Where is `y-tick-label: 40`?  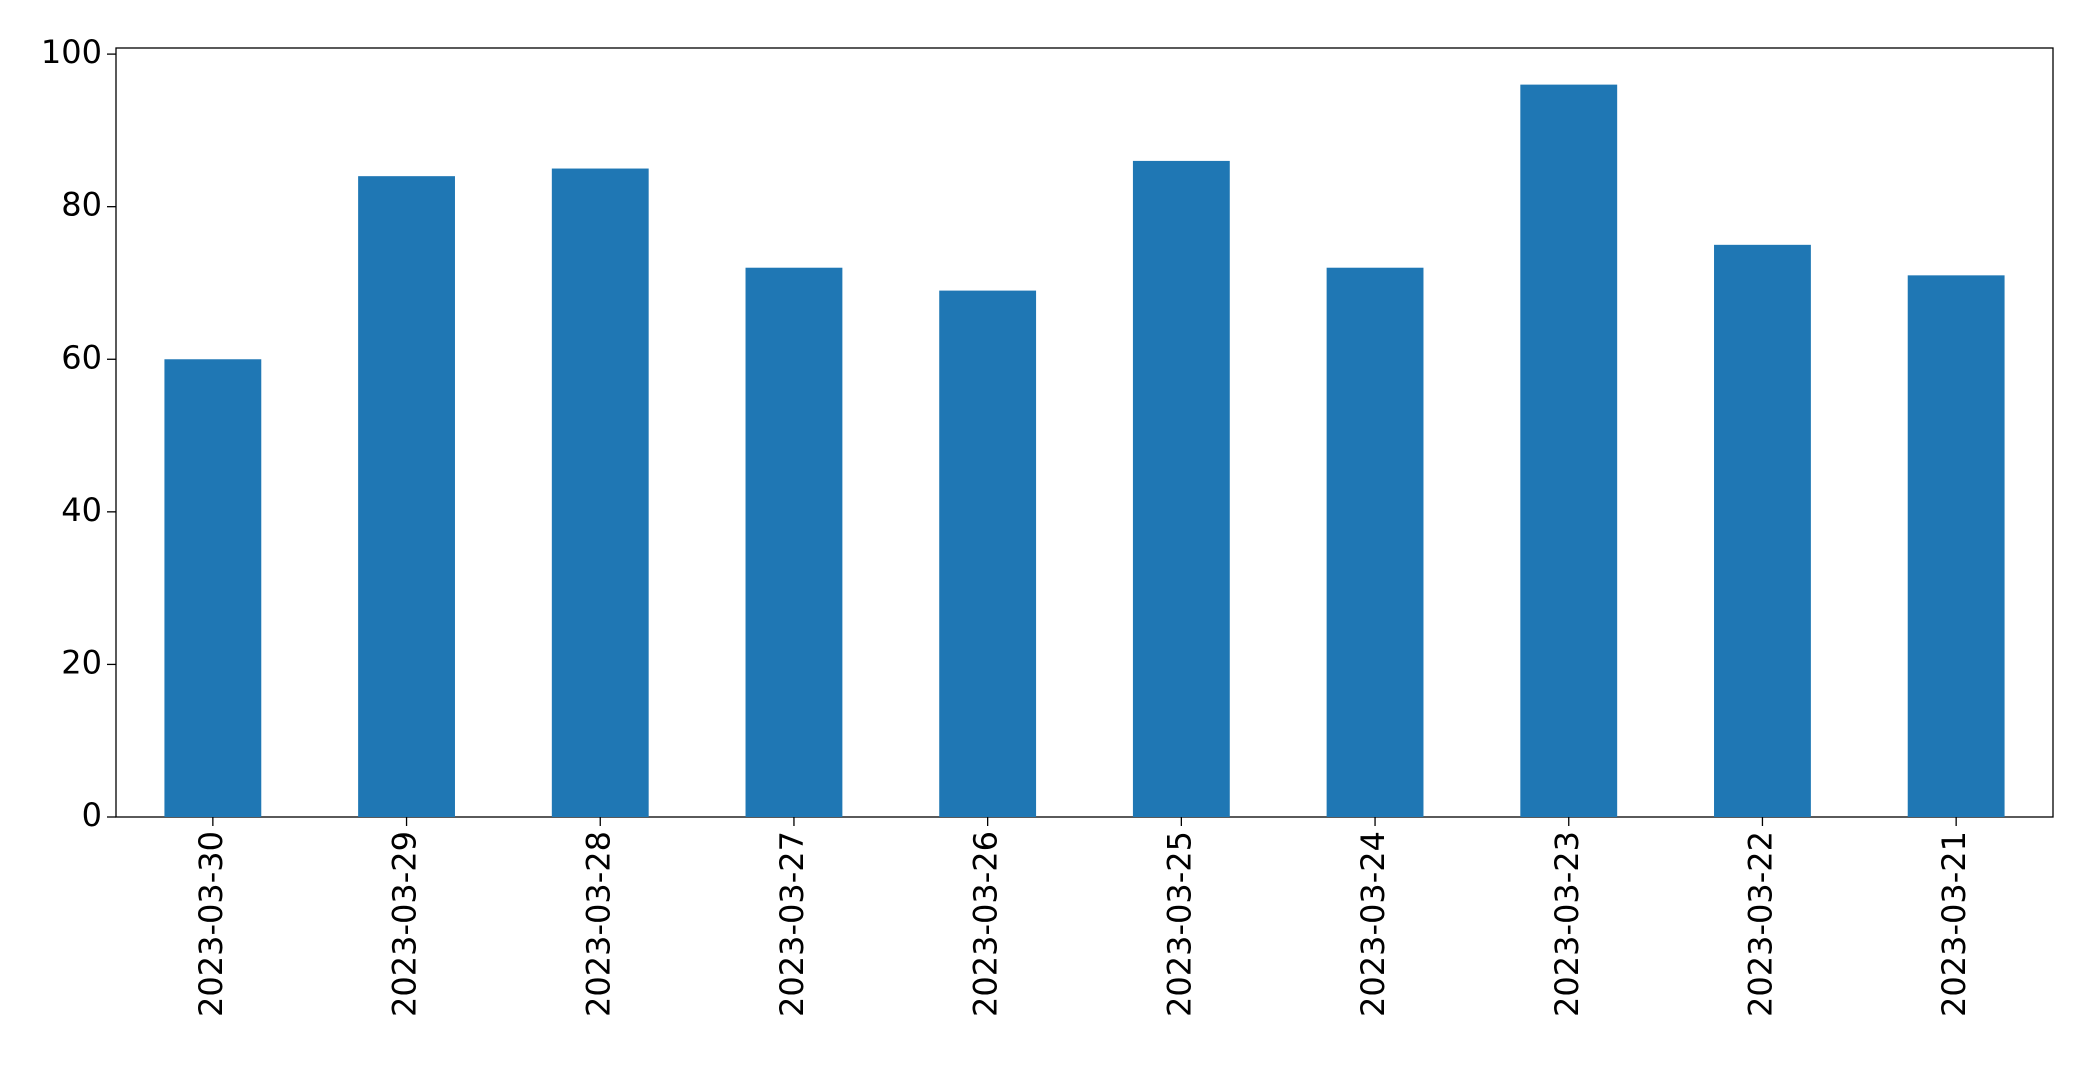
y-tick-label: 40 is located at coordinates (81, 510).